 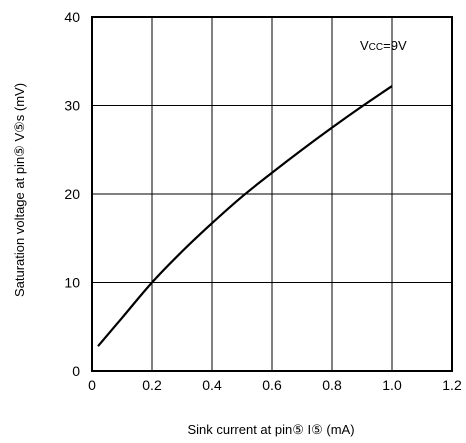 I want to click on y-tick-label: 20, so click(x=72, y=194).